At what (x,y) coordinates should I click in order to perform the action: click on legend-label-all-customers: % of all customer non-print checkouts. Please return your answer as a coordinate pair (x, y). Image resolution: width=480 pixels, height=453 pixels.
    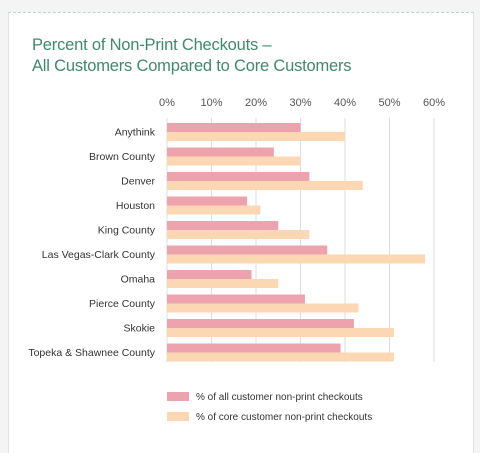
    Looking at the image, I should click on (279, 397).